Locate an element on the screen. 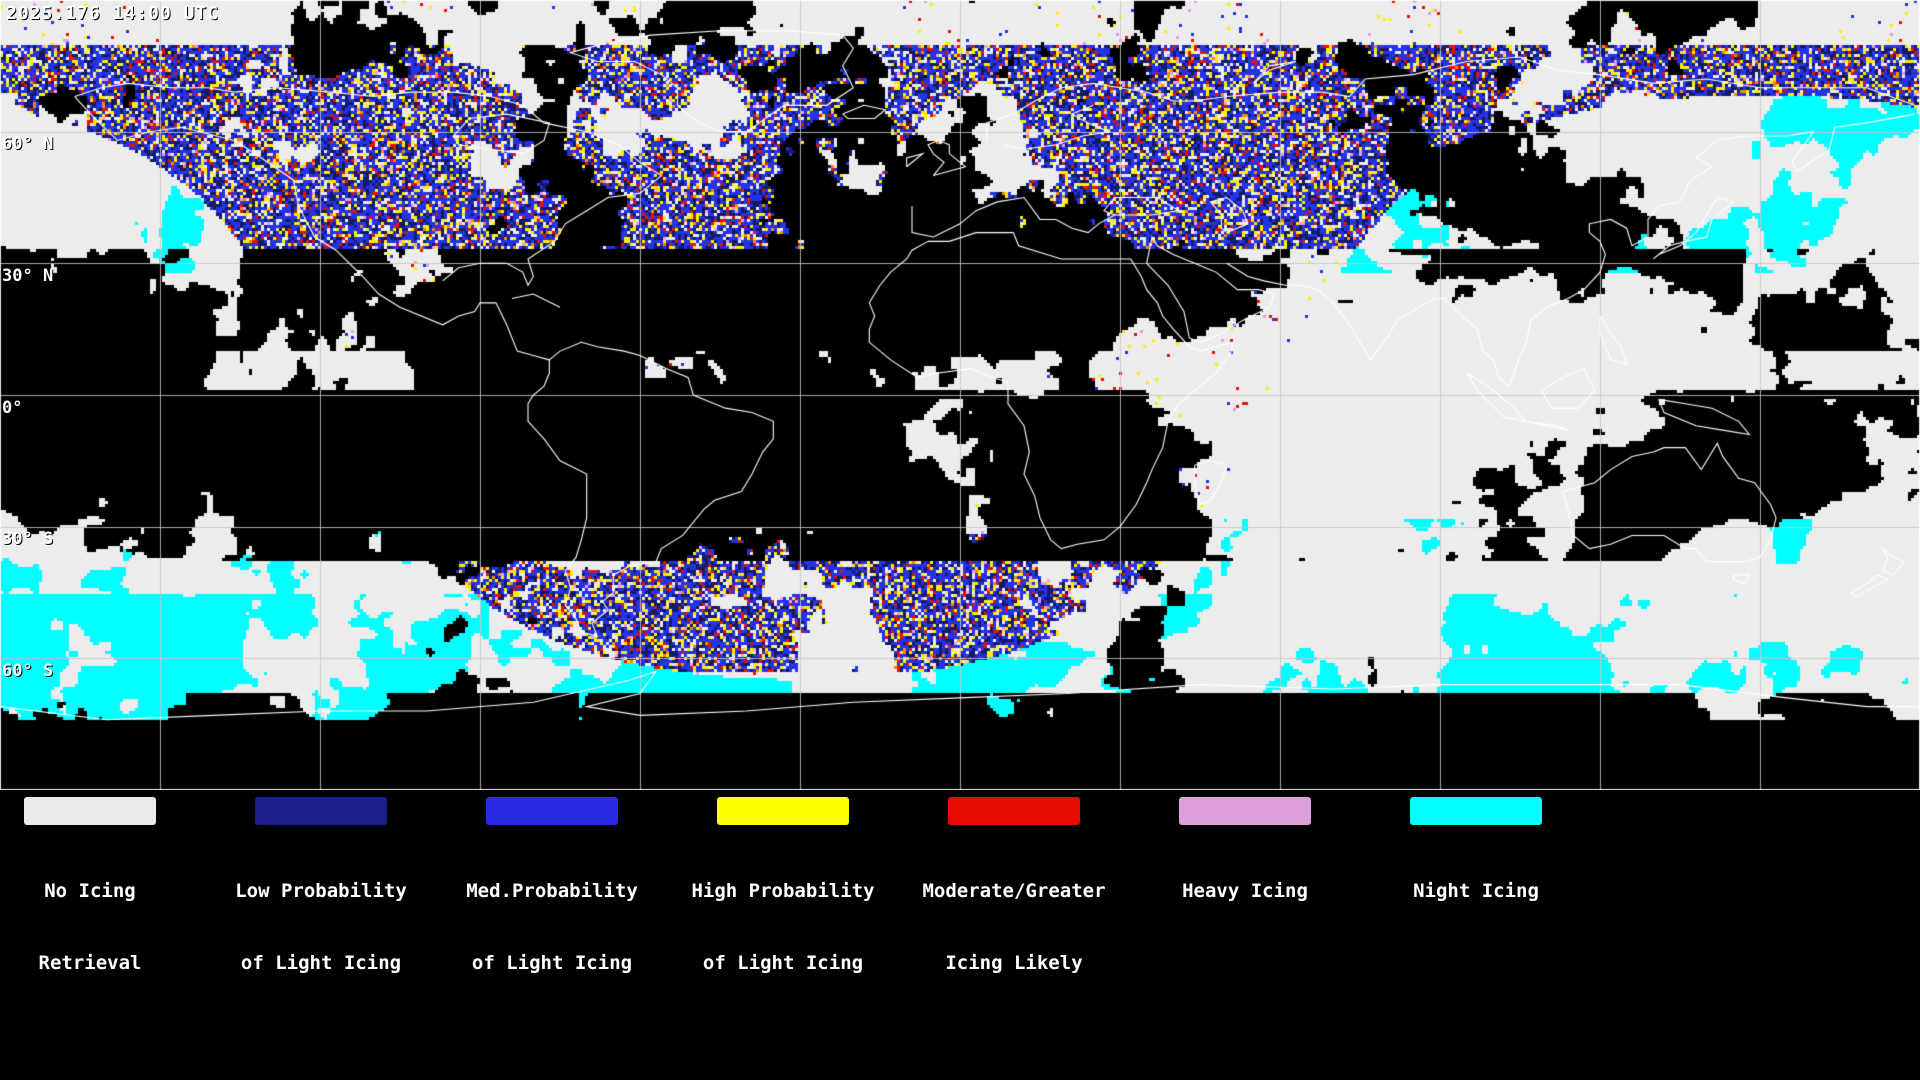  legend-item-high-probability: High Probability of Light Icing is located at coordinates (783, 908).